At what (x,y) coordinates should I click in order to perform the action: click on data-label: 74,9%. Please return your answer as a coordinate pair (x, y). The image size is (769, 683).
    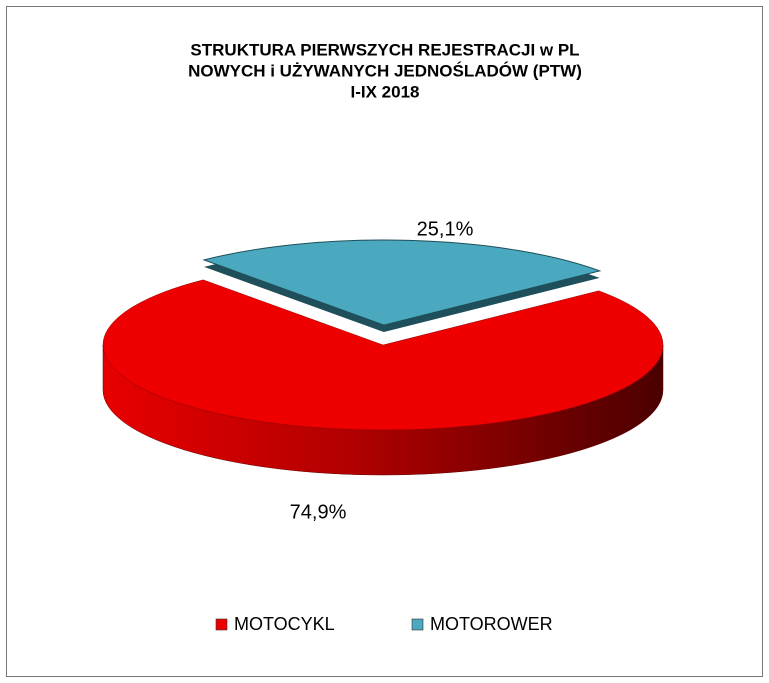
    Looking at the image, I should click on (318, 512).